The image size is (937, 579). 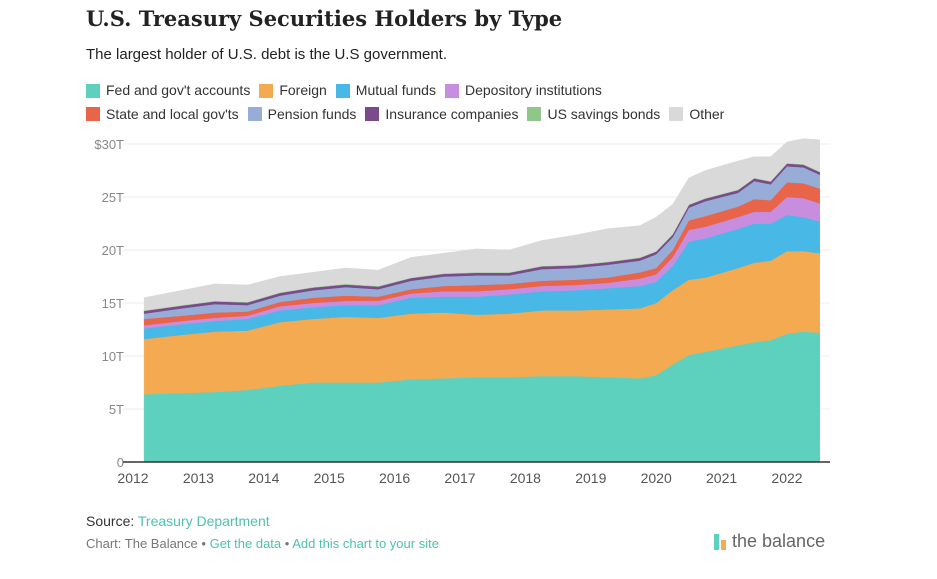 I want to click on add-chart-link: Add this chart to your site, so click(x=365, y=543).